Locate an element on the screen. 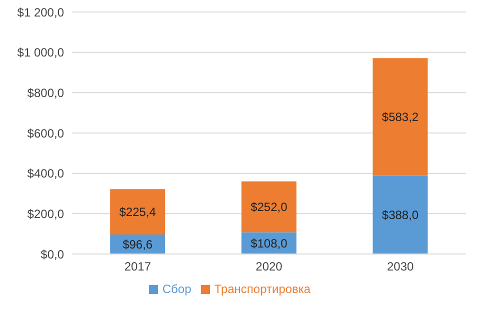  x-tick-label: 2020 is located at coordinates (269, 267).